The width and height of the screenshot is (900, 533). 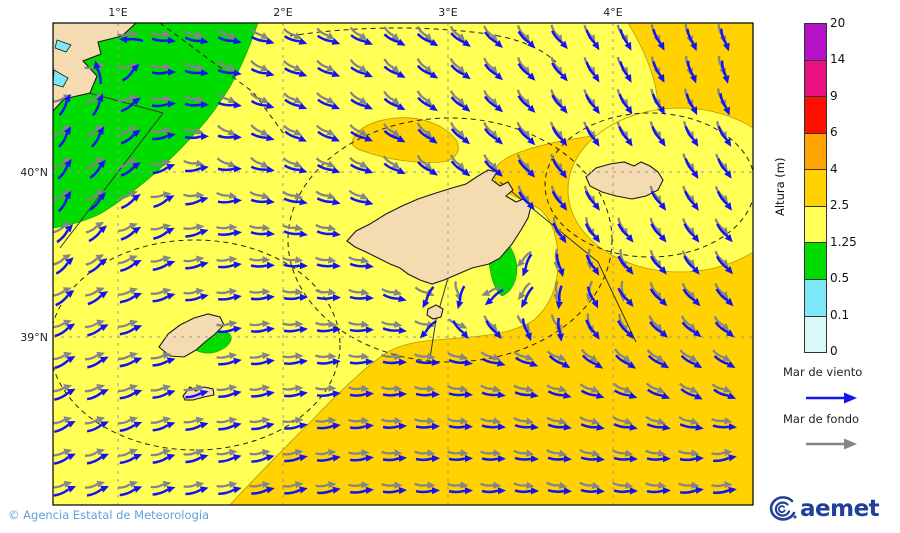 What do you see at coordinates (435, 312) in the screenshot?
I see `island-cabrera` at bounding box center [435, 312].